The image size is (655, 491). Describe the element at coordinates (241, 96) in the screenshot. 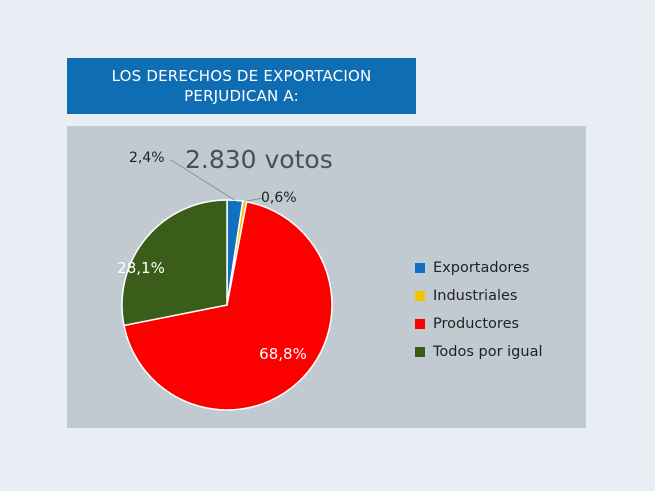

I see `chart-title-line-2: PERJUDICAN A:` at that location.